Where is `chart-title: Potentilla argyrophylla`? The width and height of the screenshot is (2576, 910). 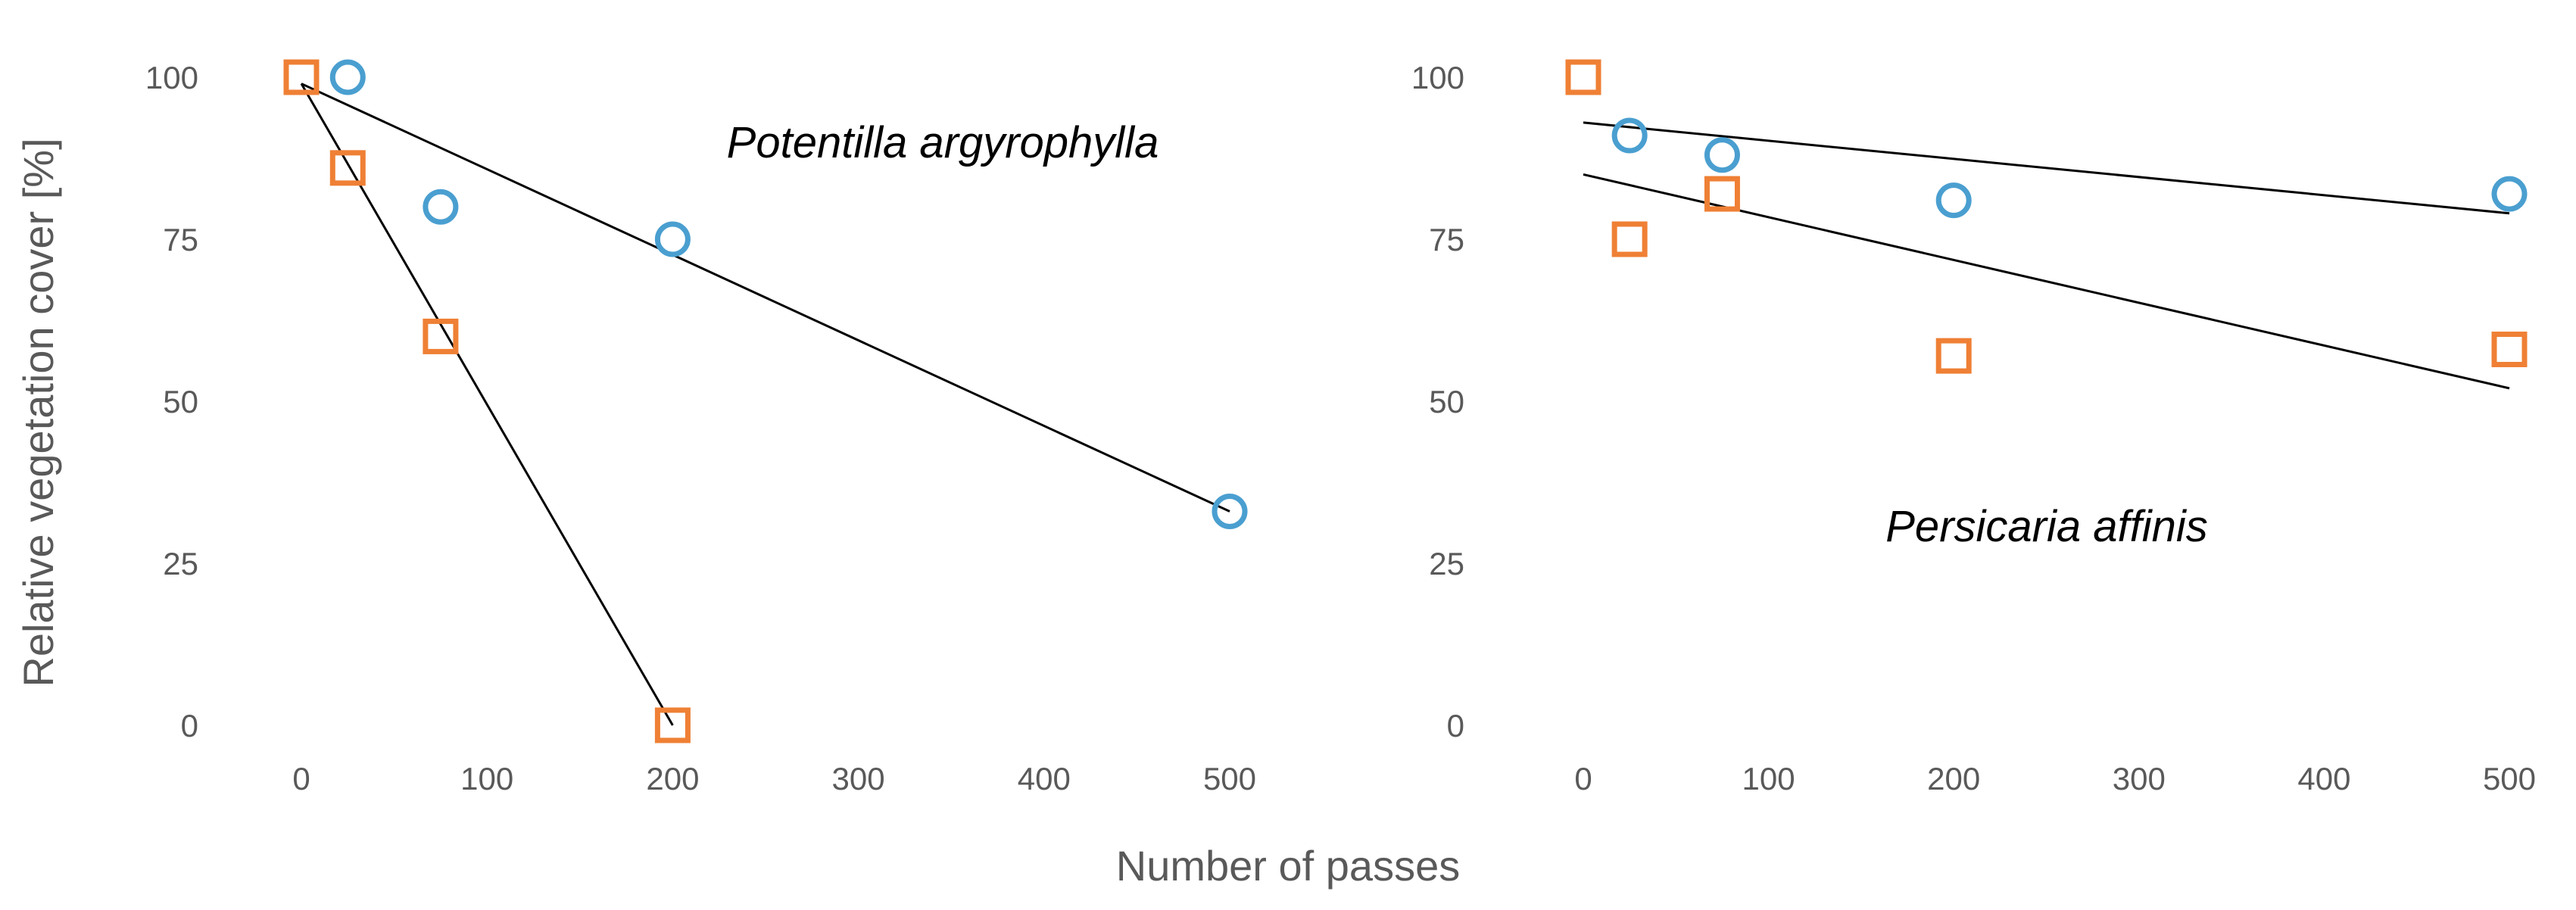 chart-title: Potentilla argyrophylla is located at coordinates (943, 142).